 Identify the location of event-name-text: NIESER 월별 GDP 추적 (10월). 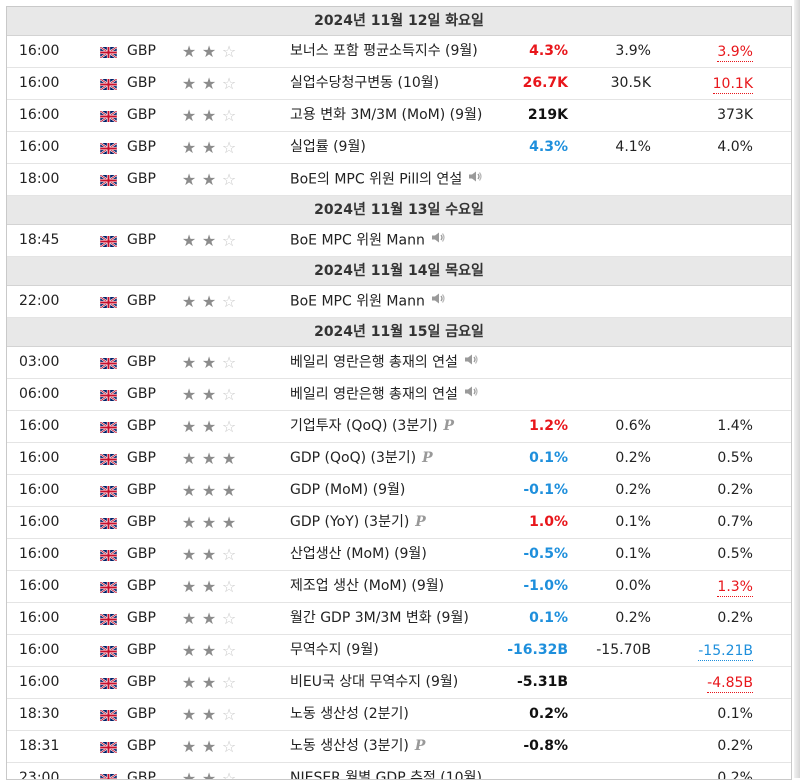
(386, 775).